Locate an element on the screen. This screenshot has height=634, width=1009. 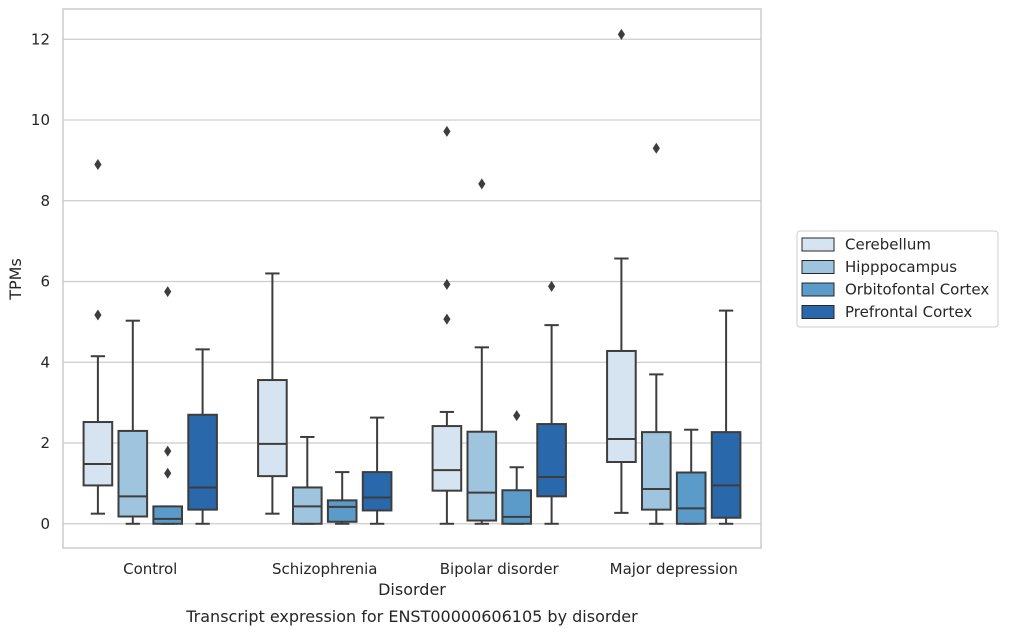
legend-label: Orbitofontal Cortex is located at coordinates (917, 290).